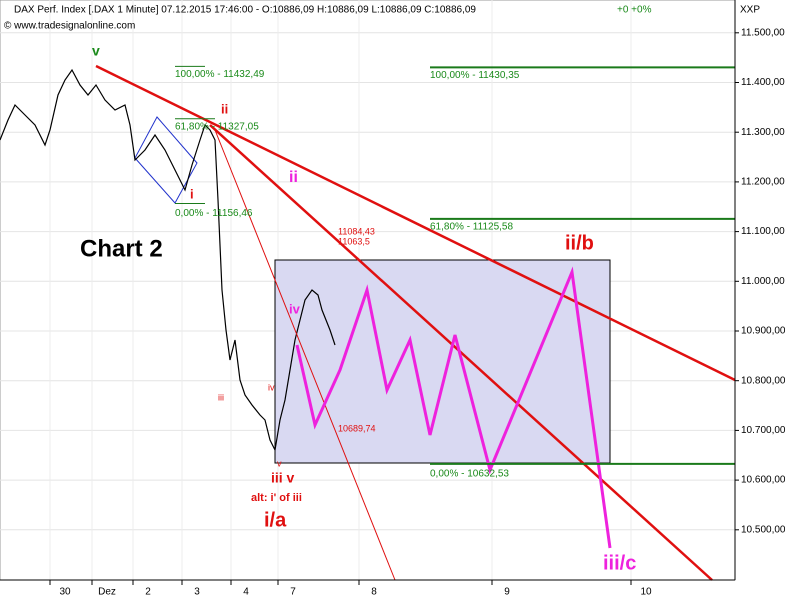 This screenshot has height=600, width=800. I want to click on annotation: 11084,43, so click(356, 231).